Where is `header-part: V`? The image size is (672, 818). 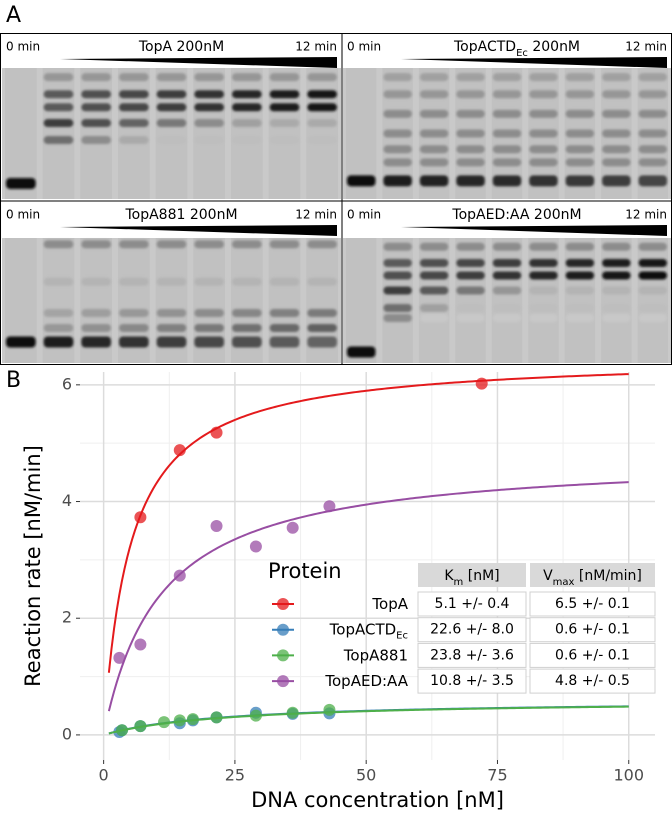 header-part: V is located at coordinates (548, 576).